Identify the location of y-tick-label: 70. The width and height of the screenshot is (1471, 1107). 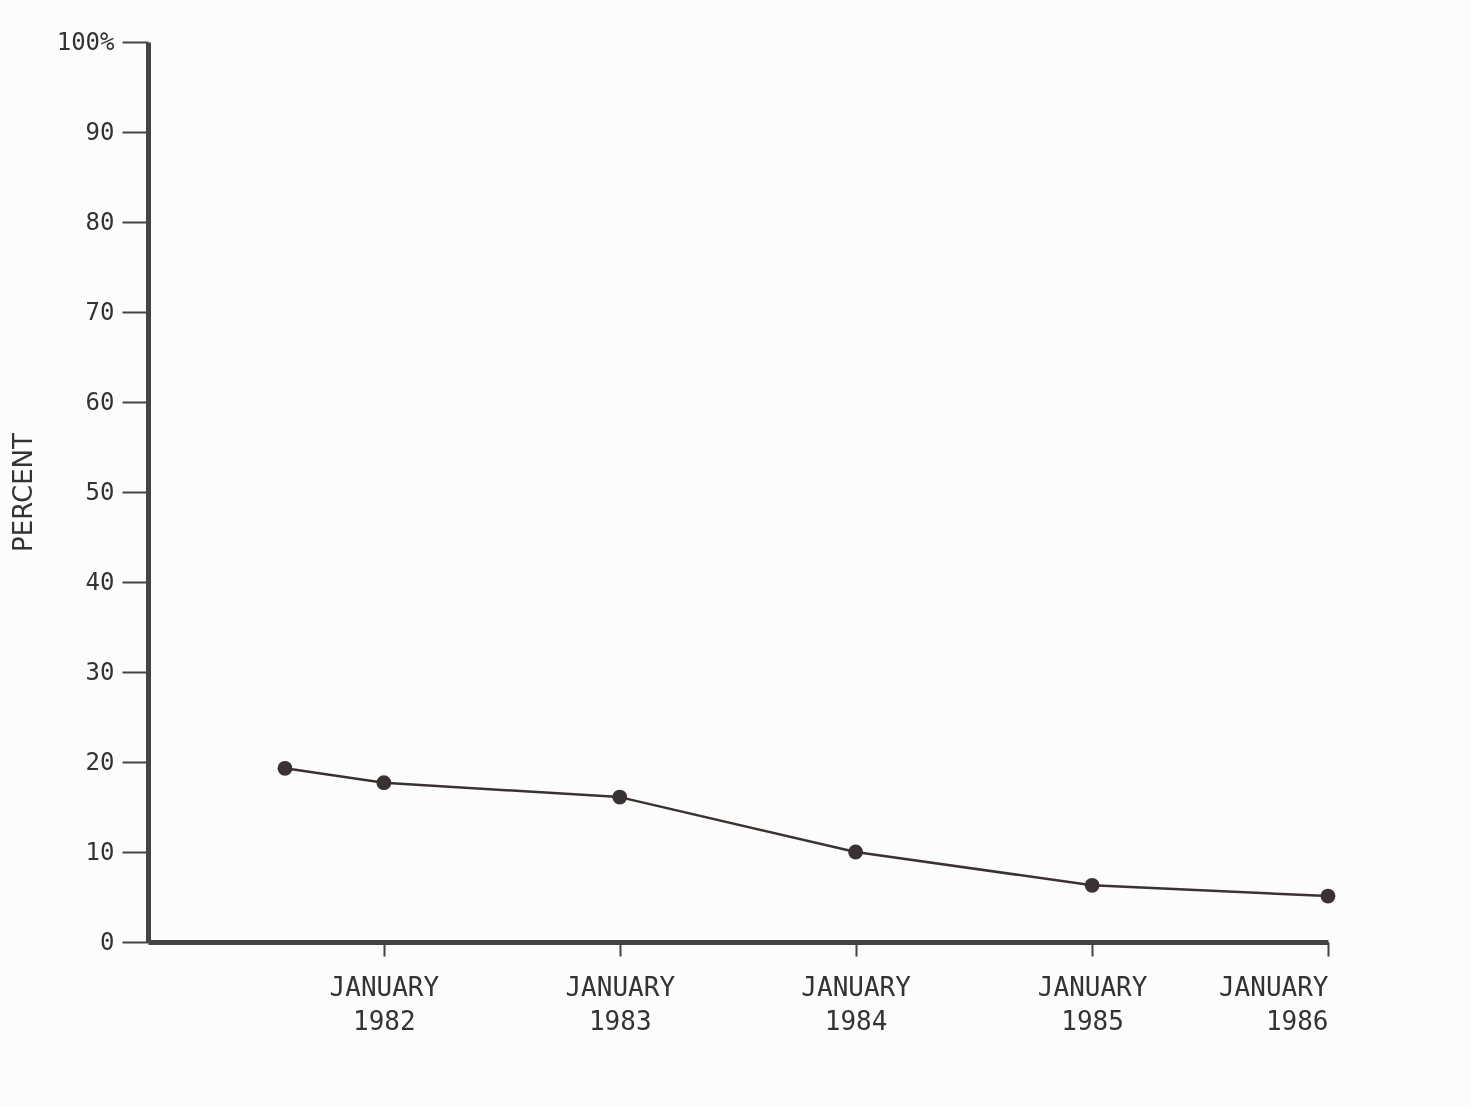
(100, 311).